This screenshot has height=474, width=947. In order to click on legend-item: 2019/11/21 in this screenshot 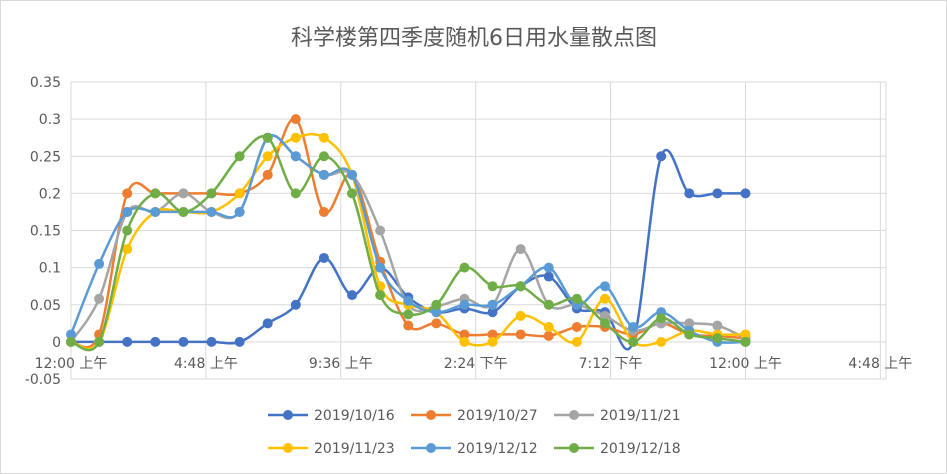, I will do `click(617, 416)`.